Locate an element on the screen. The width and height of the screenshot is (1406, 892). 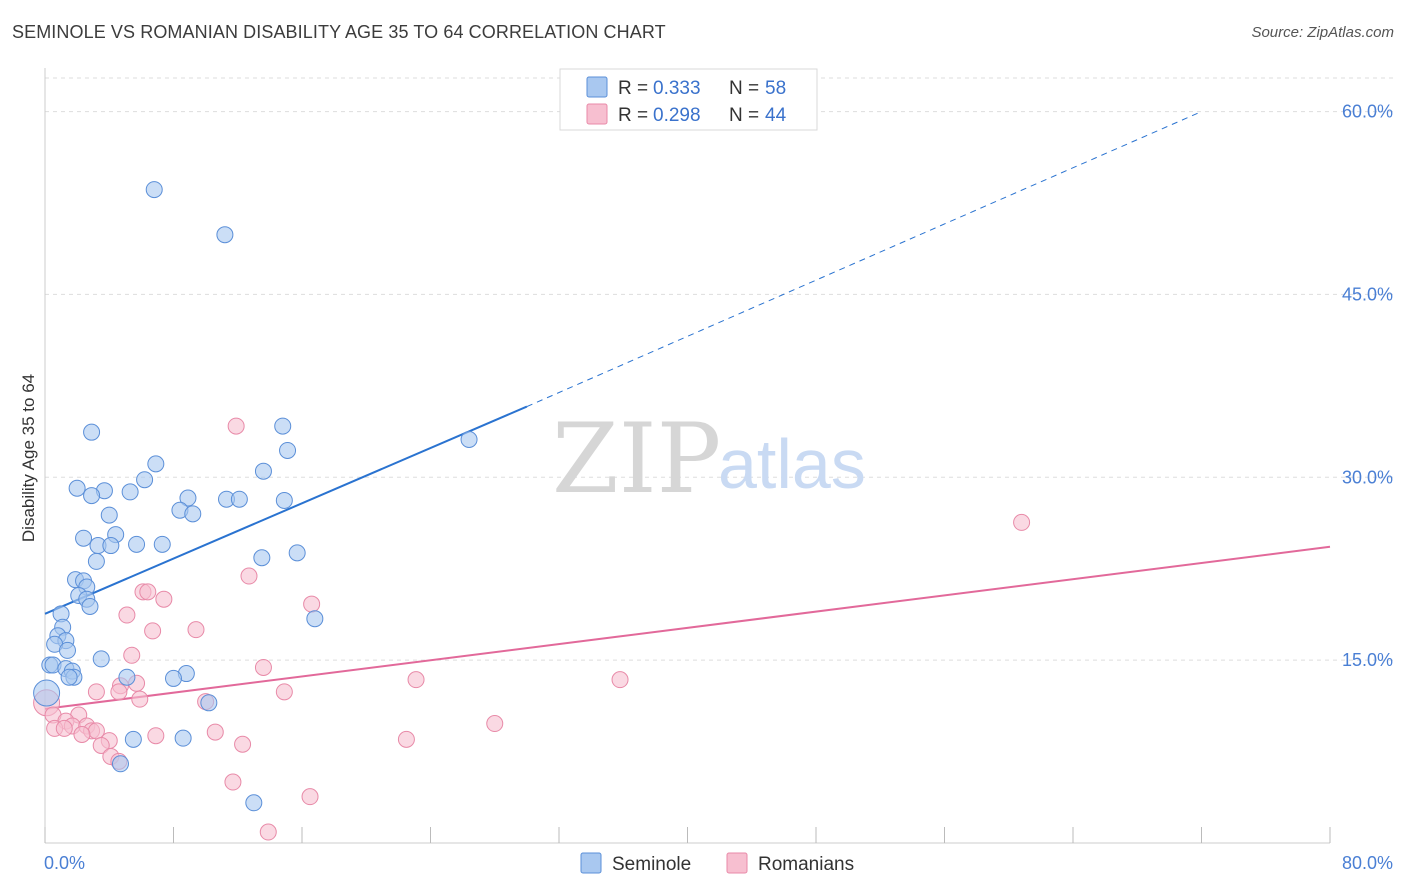
y-tick-label-15: 15.0% is located at coordinates (1367, 660).